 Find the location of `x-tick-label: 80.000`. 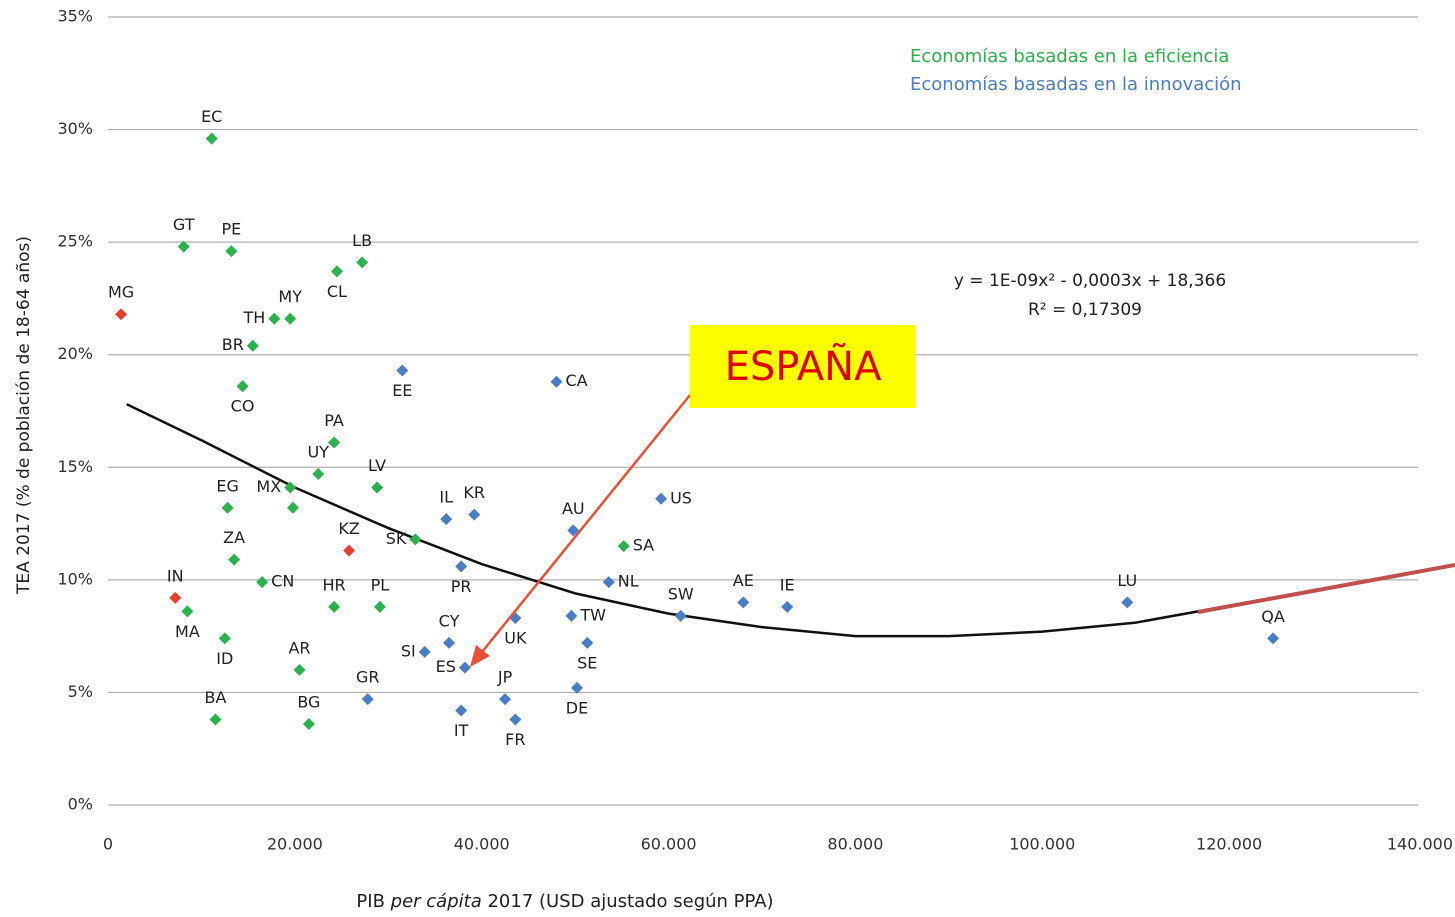

x-tick-label: 80.000 is located at coordinates (855, 844).